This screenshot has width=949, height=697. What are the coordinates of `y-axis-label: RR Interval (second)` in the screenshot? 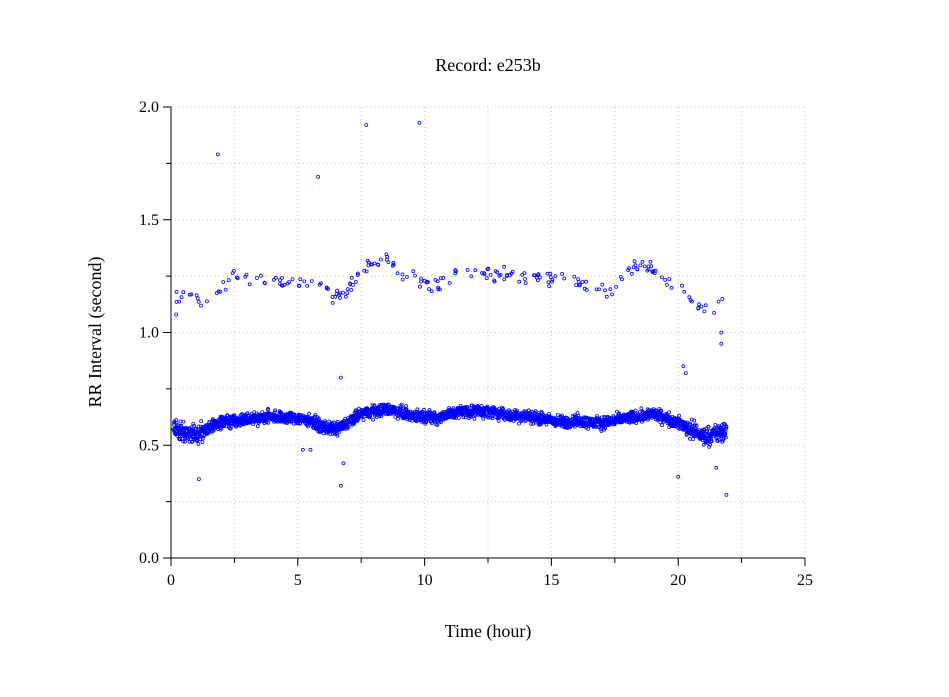 It's located at (95, 332).